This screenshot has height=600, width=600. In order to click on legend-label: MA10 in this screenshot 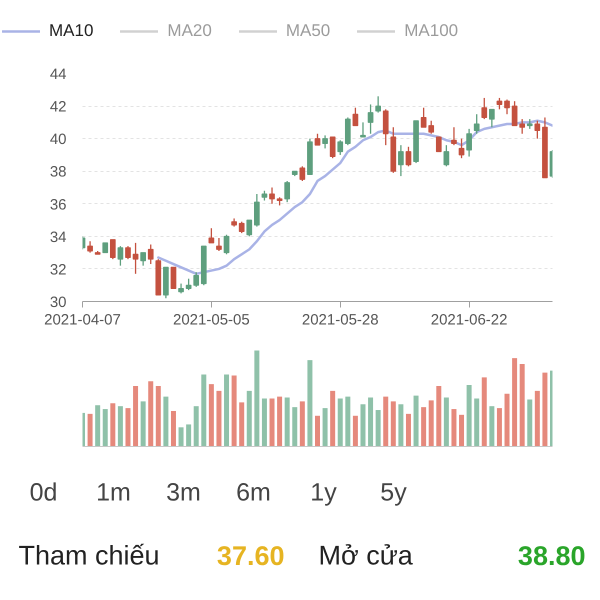, I will do `click(71, 31)`.